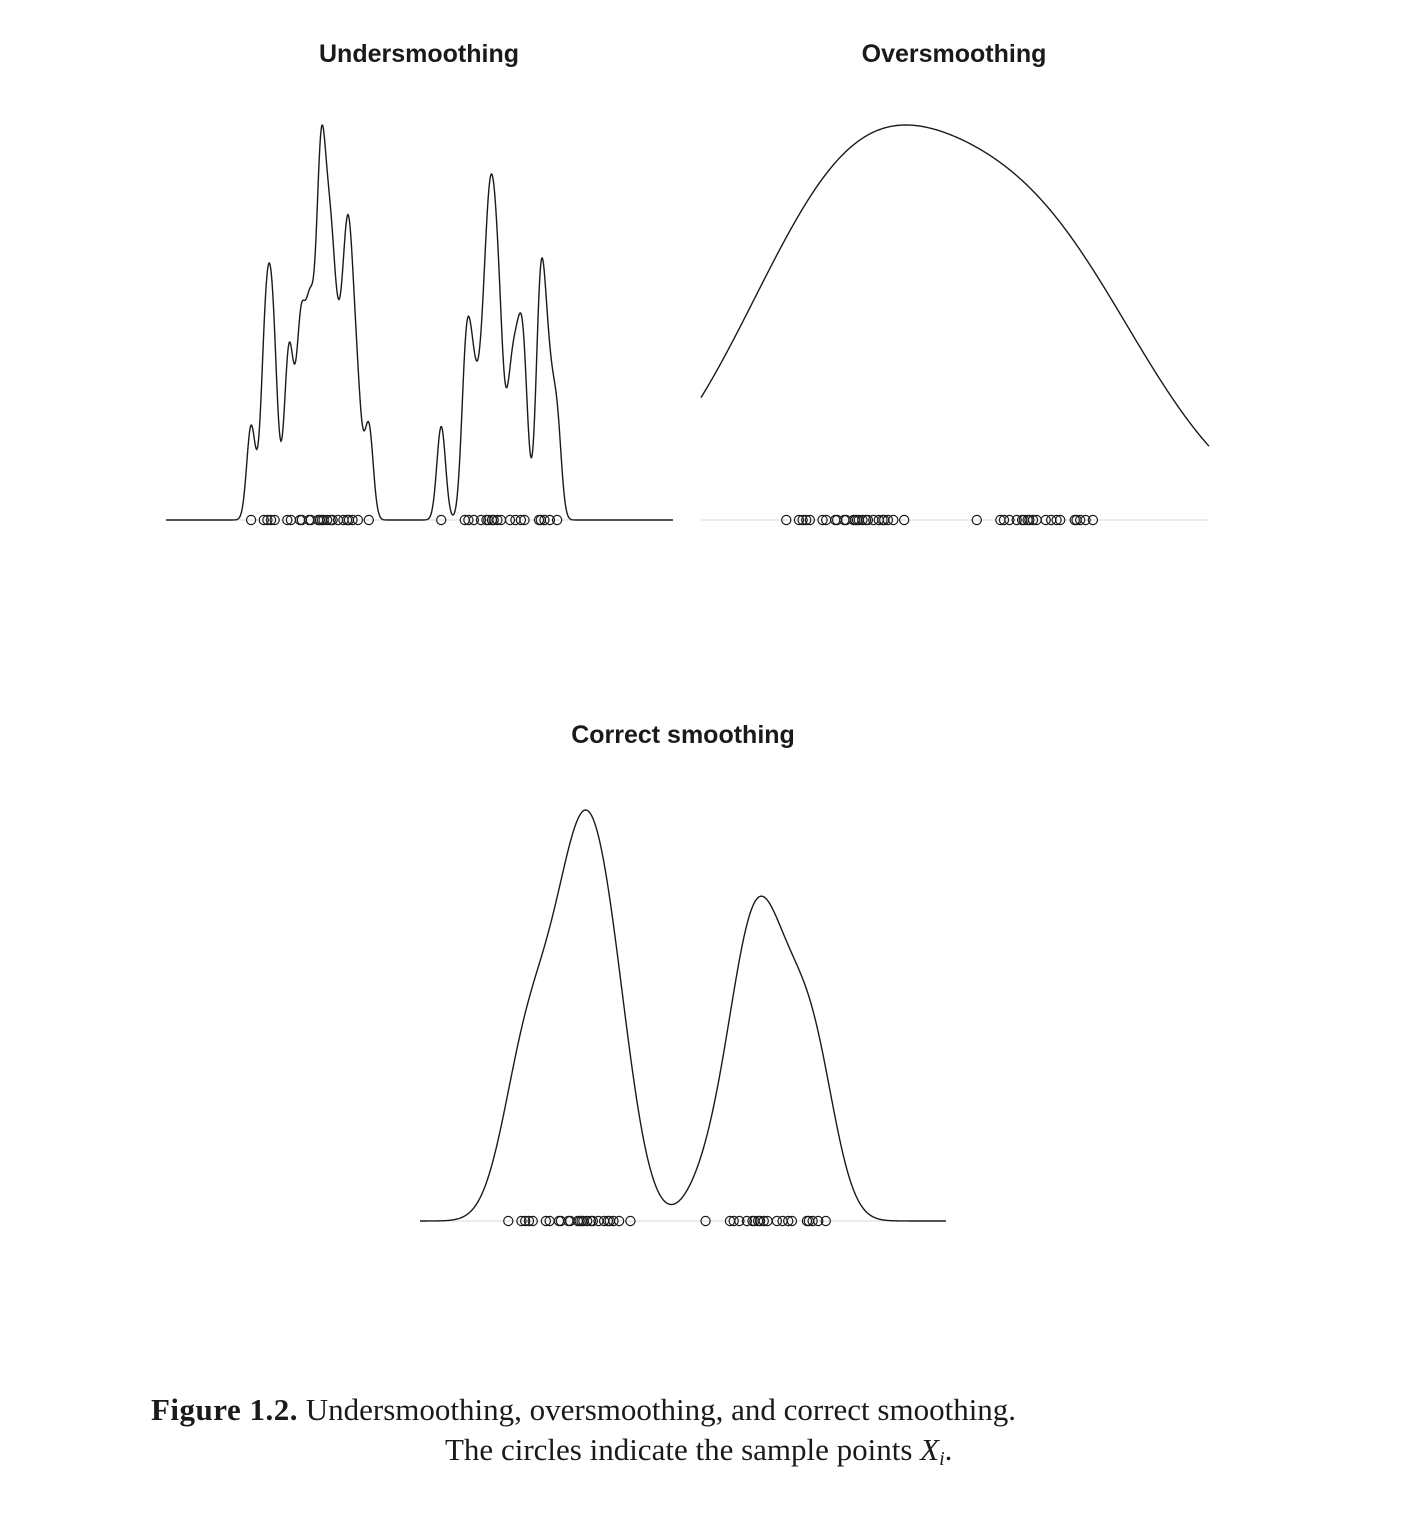 Image resolution: width=1414 pixels, height=1522 pixels. I want to click on caption-text-2: The circles indicate the sample points, so click(683, 1449).